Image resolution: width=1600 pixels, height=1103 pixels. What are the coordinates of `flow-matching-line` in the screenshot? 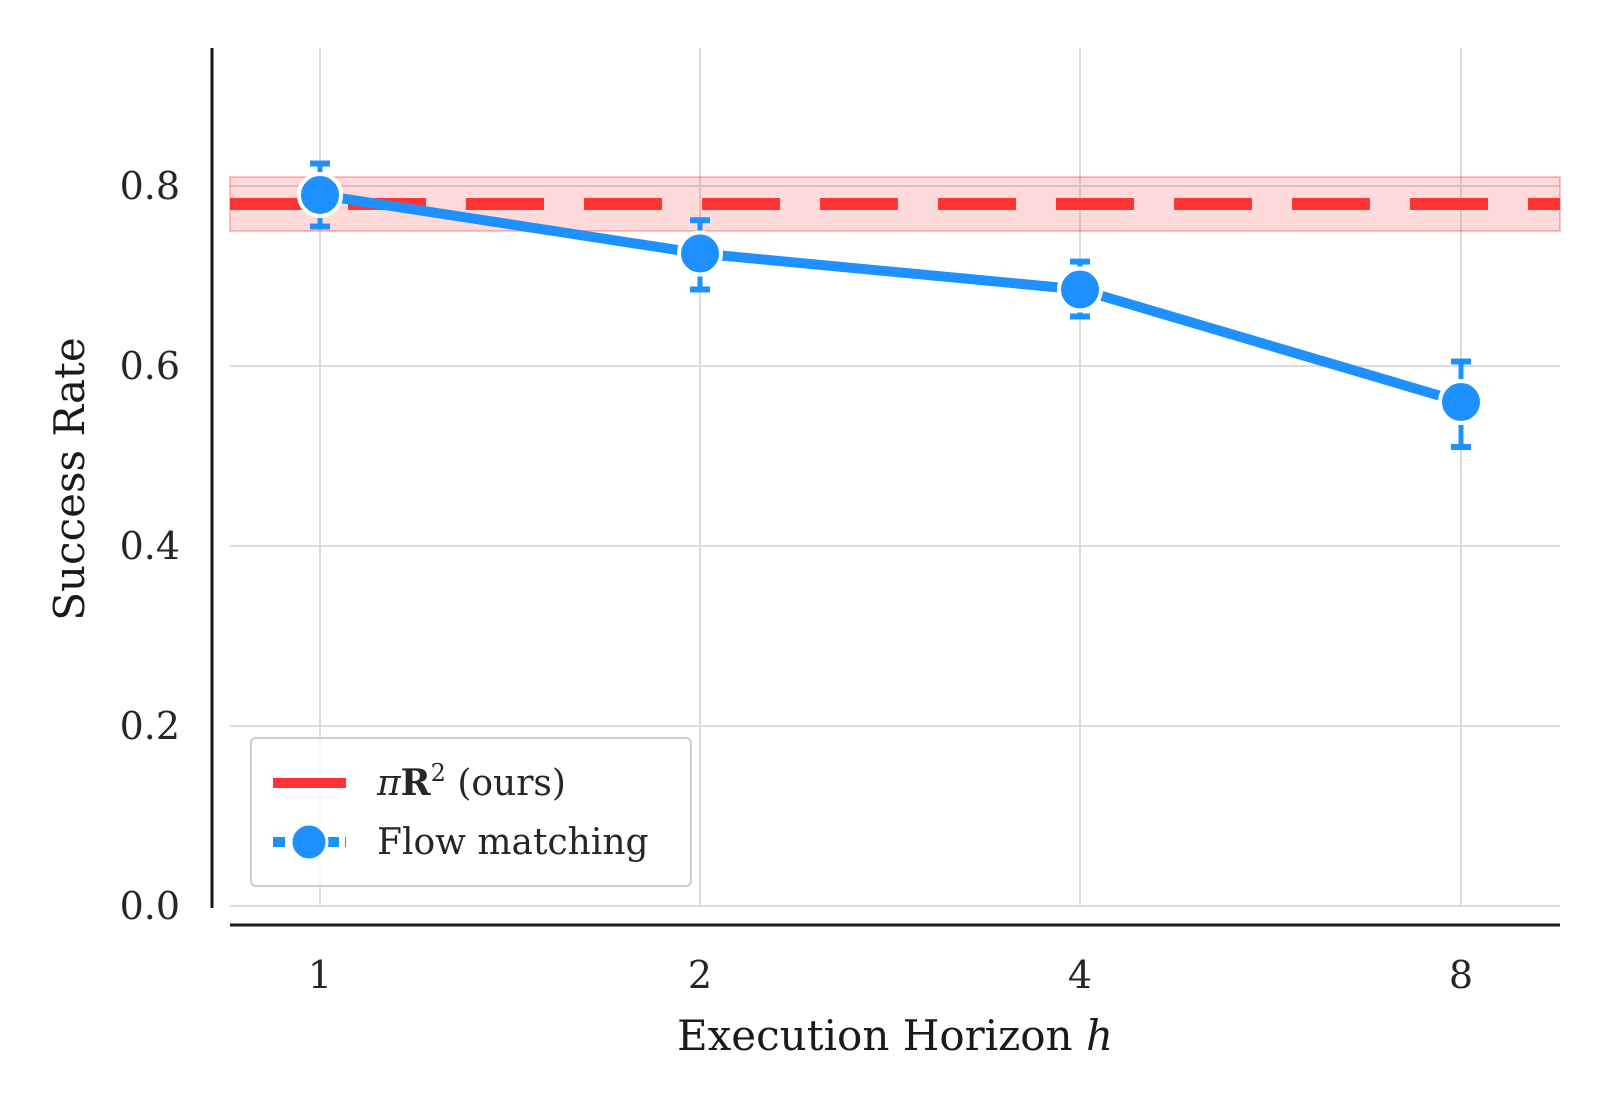 It's located at (891, 298).